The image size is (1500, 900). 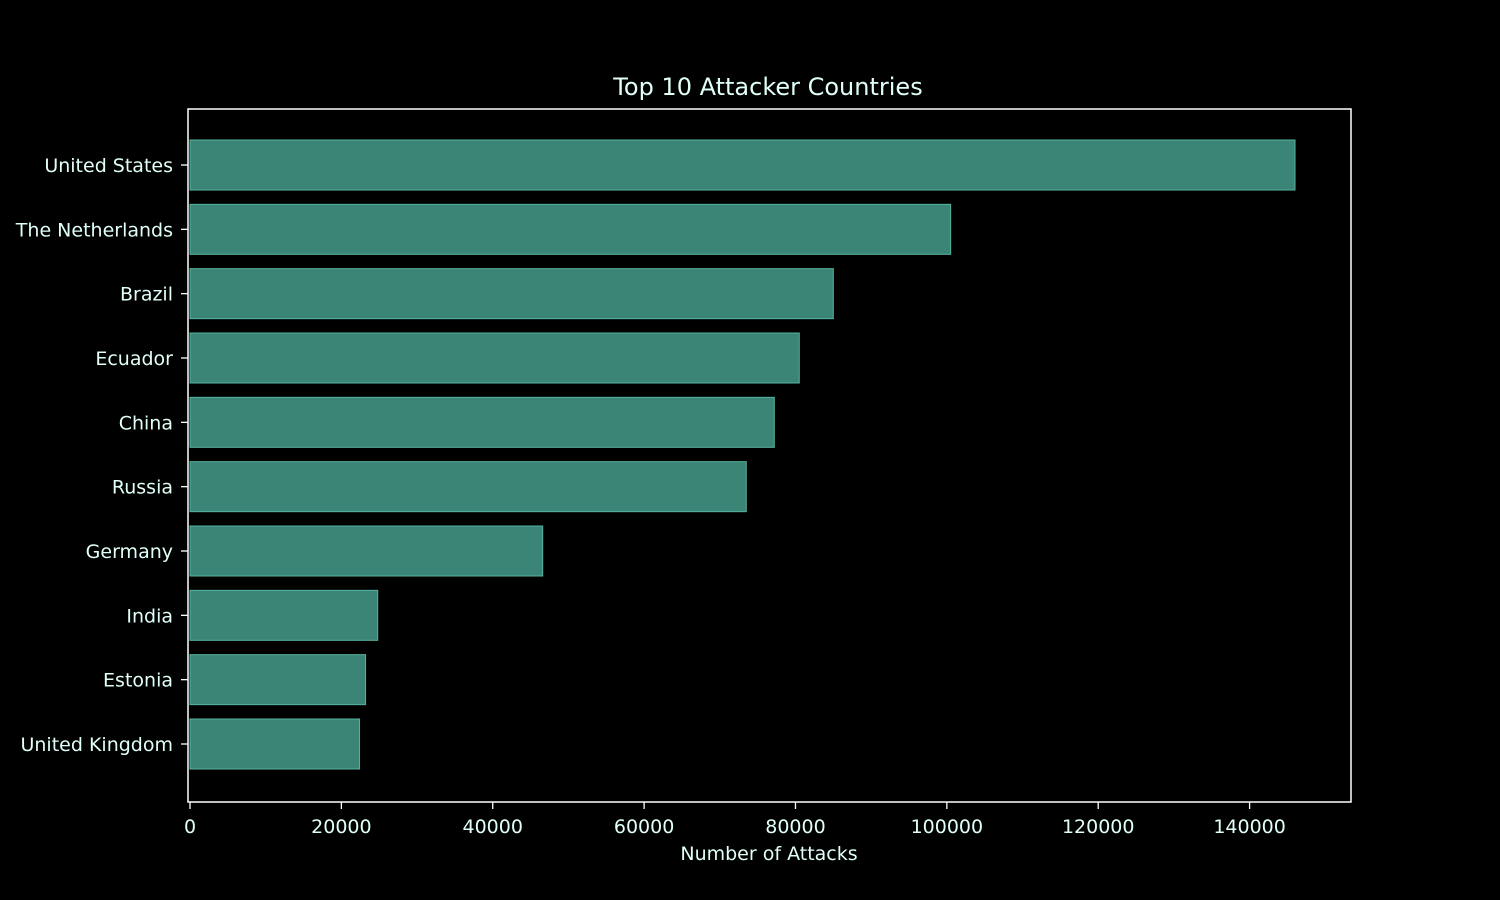 I want to click on x-tick-label: 80000, so click(x=795, y=827).